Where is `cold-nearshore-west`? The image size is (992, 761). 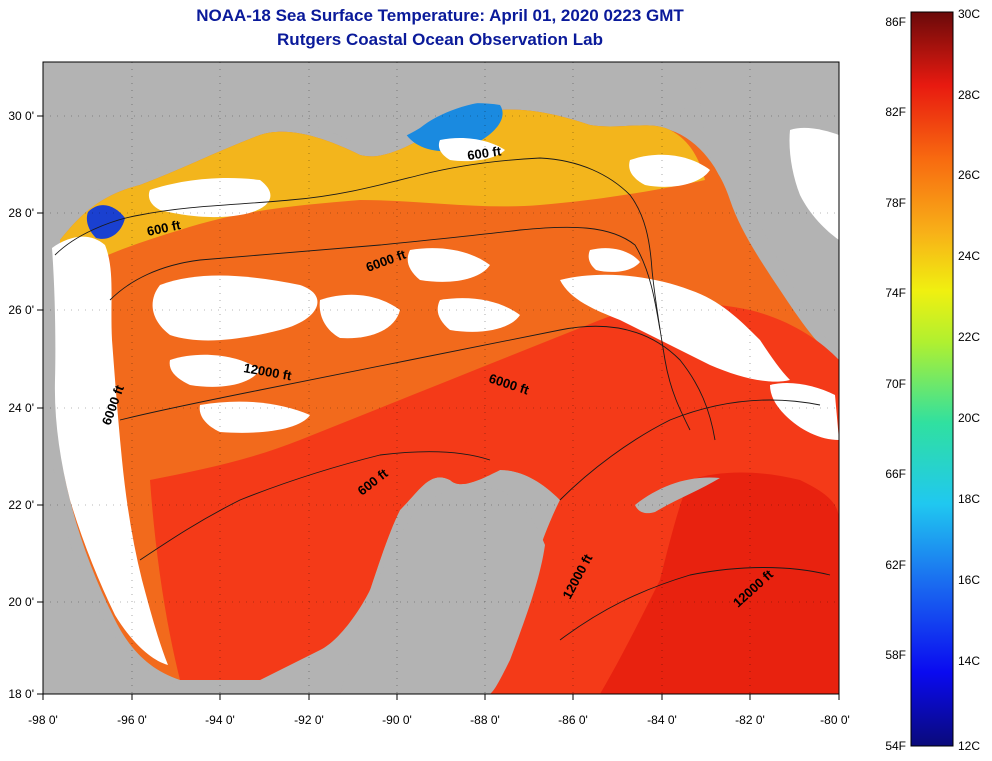 cold-nearshore-west is located at coordinates (105, 222).